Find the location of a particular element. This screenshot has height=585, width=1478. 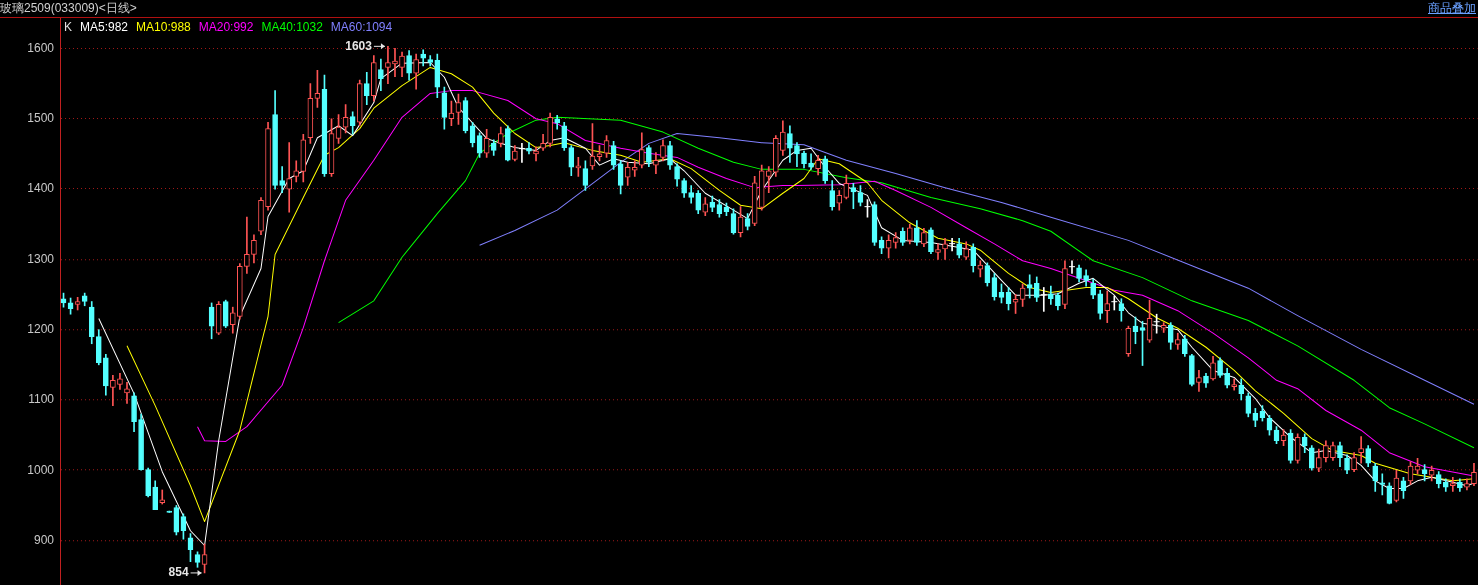

y-tick-label: 1200 is located at coordinates (41, 328).